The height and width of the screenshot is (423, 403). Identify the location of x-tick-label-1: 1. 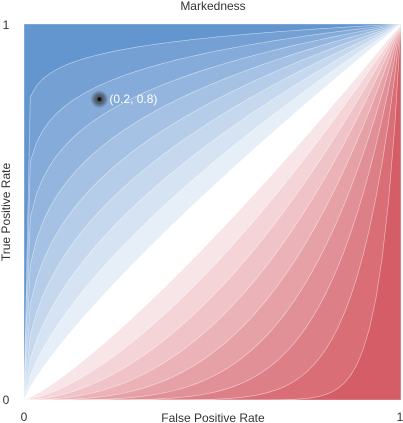
(400, 416).